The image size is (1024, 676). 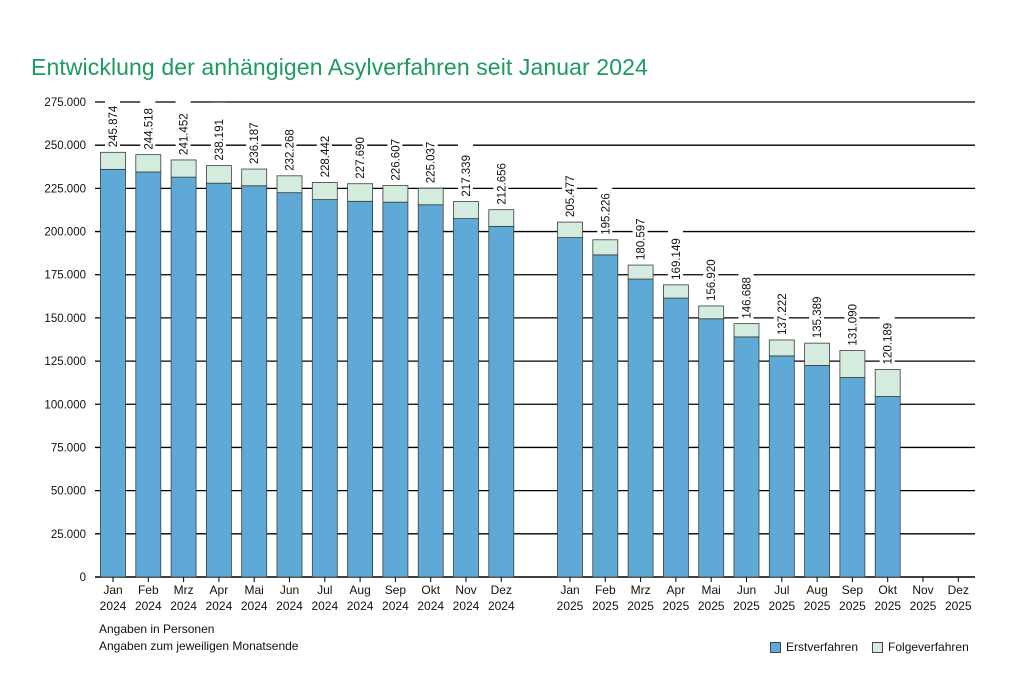 I want to click on total-label: 205.477, so click(x=571, y=197).